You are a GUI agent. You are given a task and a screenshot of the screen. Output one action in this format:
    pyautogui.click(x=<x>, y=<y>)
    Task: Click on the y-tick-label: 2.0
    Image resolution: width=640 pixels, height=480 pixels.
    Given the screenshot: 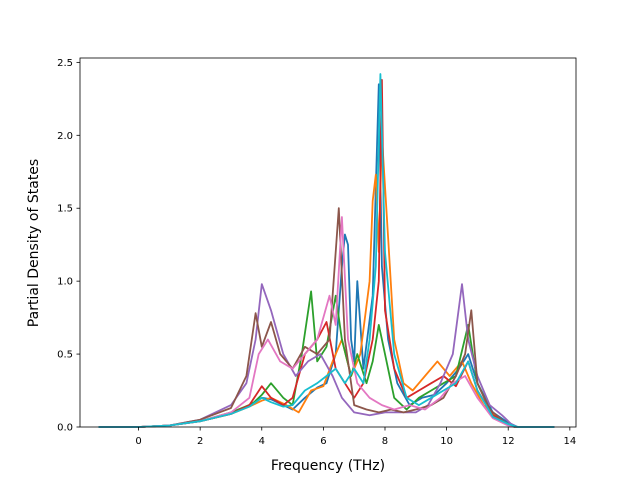 What is the action you would take?
    pyautogui.click(x=65, y=136)
    